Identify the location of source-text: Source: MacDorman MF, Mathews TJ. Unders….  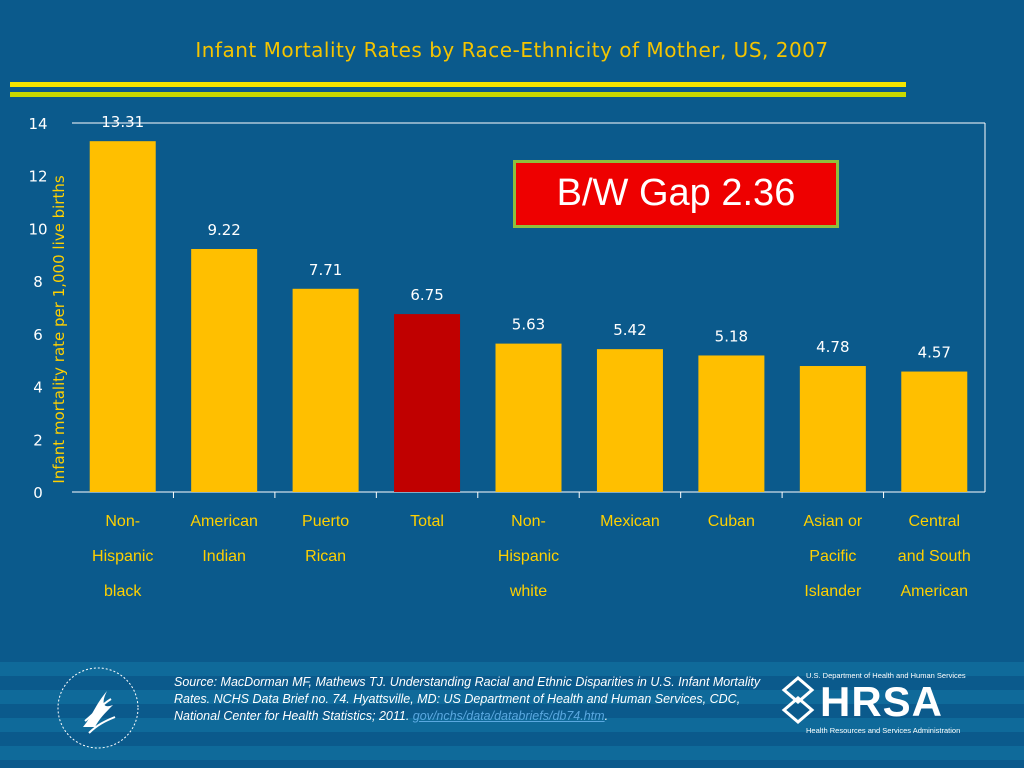
(467, 699).